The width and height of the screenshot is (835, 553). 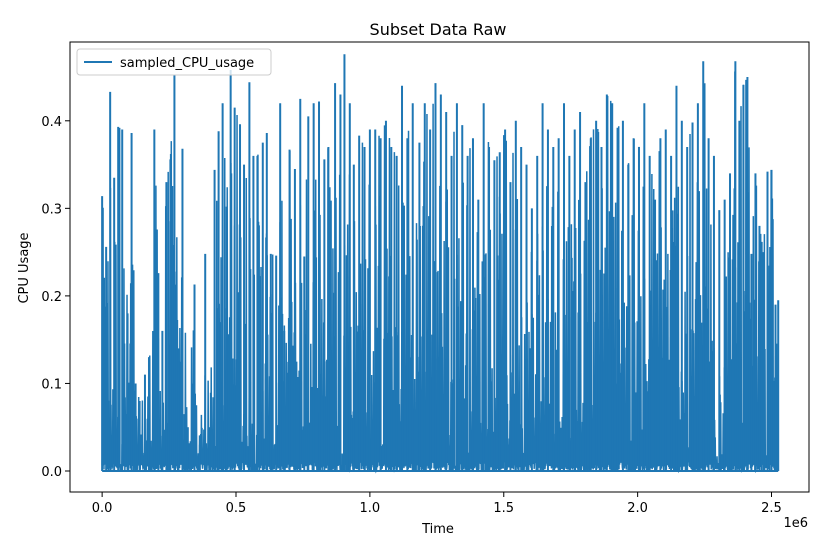 What do you see at coordinates (51, 384) in the screenshot?
I see `y-tick-label: 0.1` at bounding box center [51, 384].